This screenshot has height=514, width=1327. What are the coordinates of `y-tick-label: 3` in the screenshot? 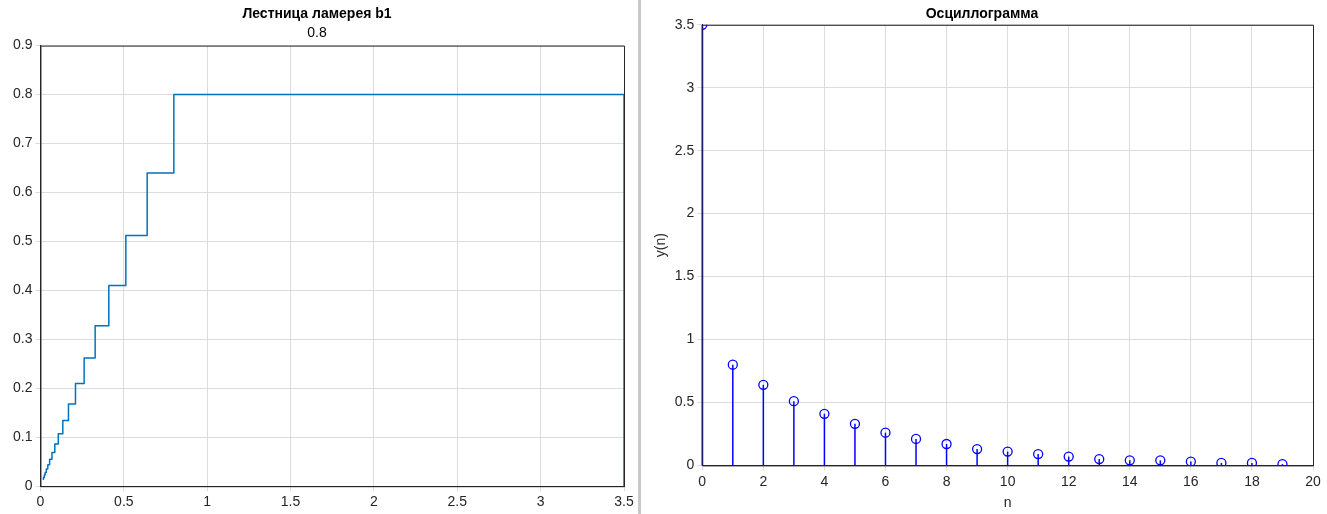 It's located at (690, 86).